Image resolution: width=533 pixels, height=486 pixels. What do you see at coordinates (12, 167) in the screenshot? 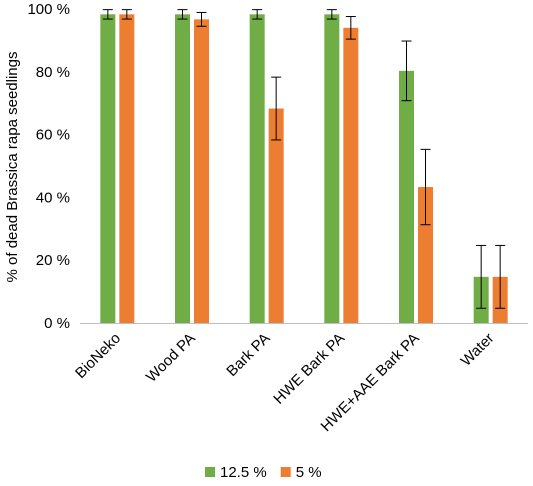
I see `y-axis-title: % of dead Brassica rapa seedlings` at bounding box center [12, 167].